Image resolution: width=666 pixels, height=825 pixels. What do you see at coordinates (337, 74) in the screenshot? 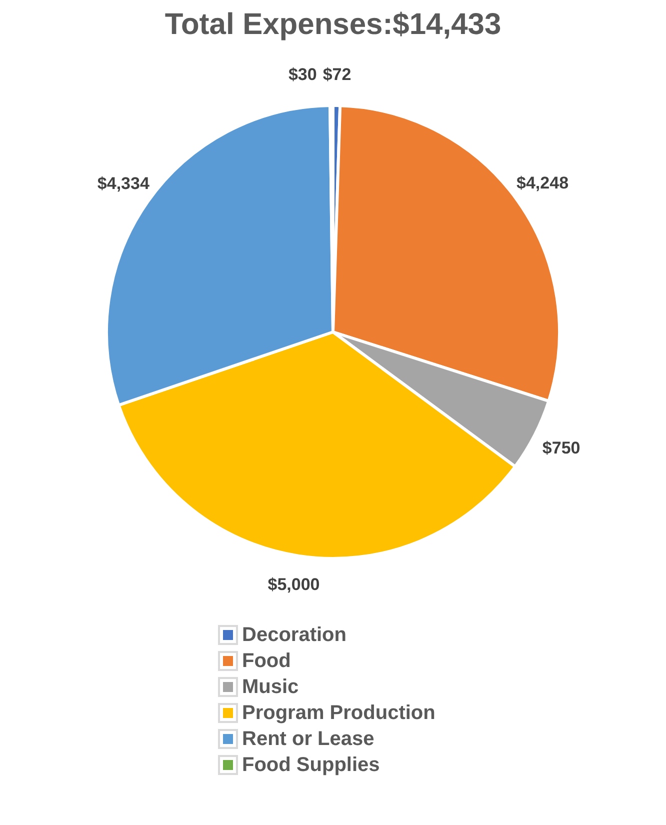
I see `data-label: $72` at bounding box center [337, 74].